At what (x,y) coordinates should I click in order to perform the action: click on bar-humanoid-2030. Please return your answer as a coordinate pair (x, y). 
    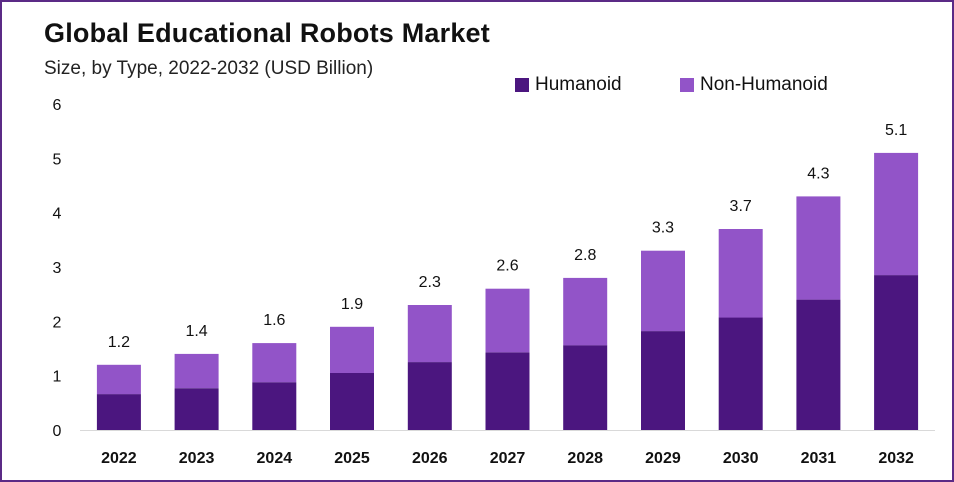
    Looking at the image, I should click on (740, 373).